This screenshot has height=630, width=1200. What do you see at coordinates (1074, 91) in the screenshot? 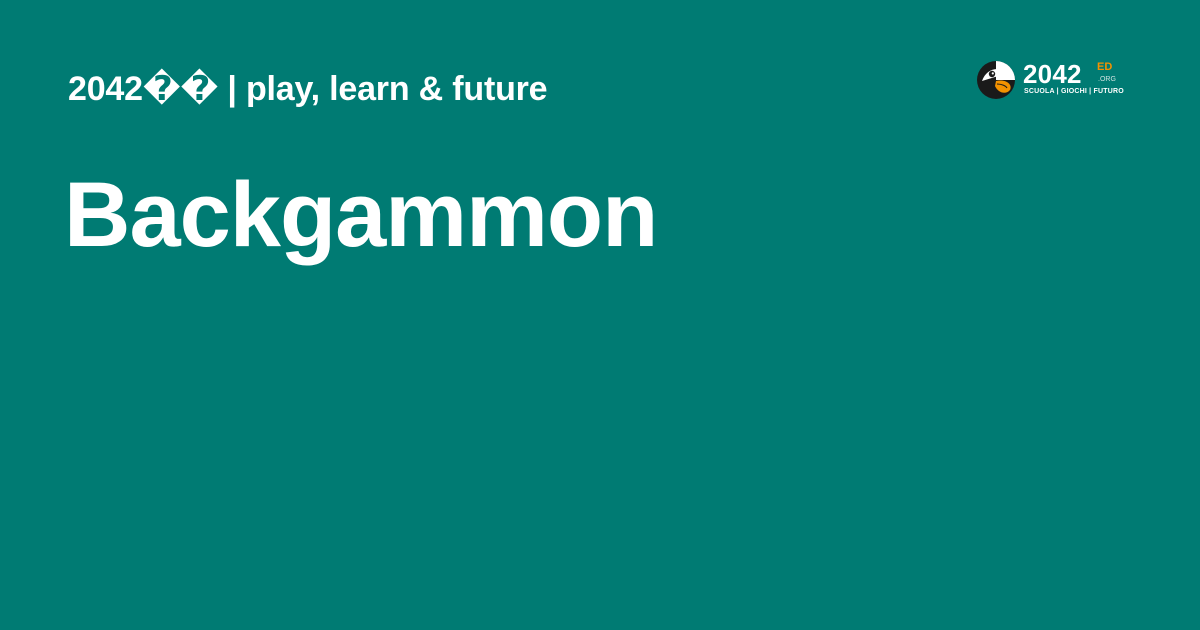
I see `logo-subtitle: SCUOLA | GIOCHI | FUTURO` at bounding box center [1074, 91].